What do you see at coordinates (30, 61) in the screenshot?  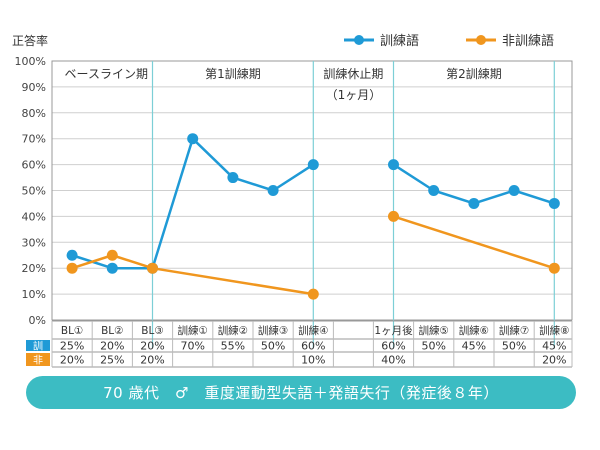 I see `y-tick-label: 100%` at bounding box center [30, 61].